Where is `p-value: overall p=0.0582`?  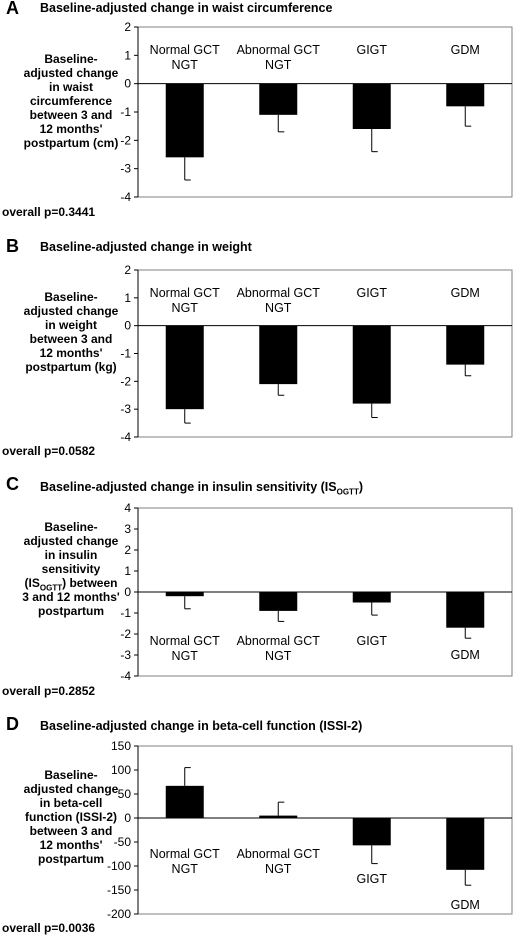 p-value: overall p=0.0582 is located at coordinates (49, 451).